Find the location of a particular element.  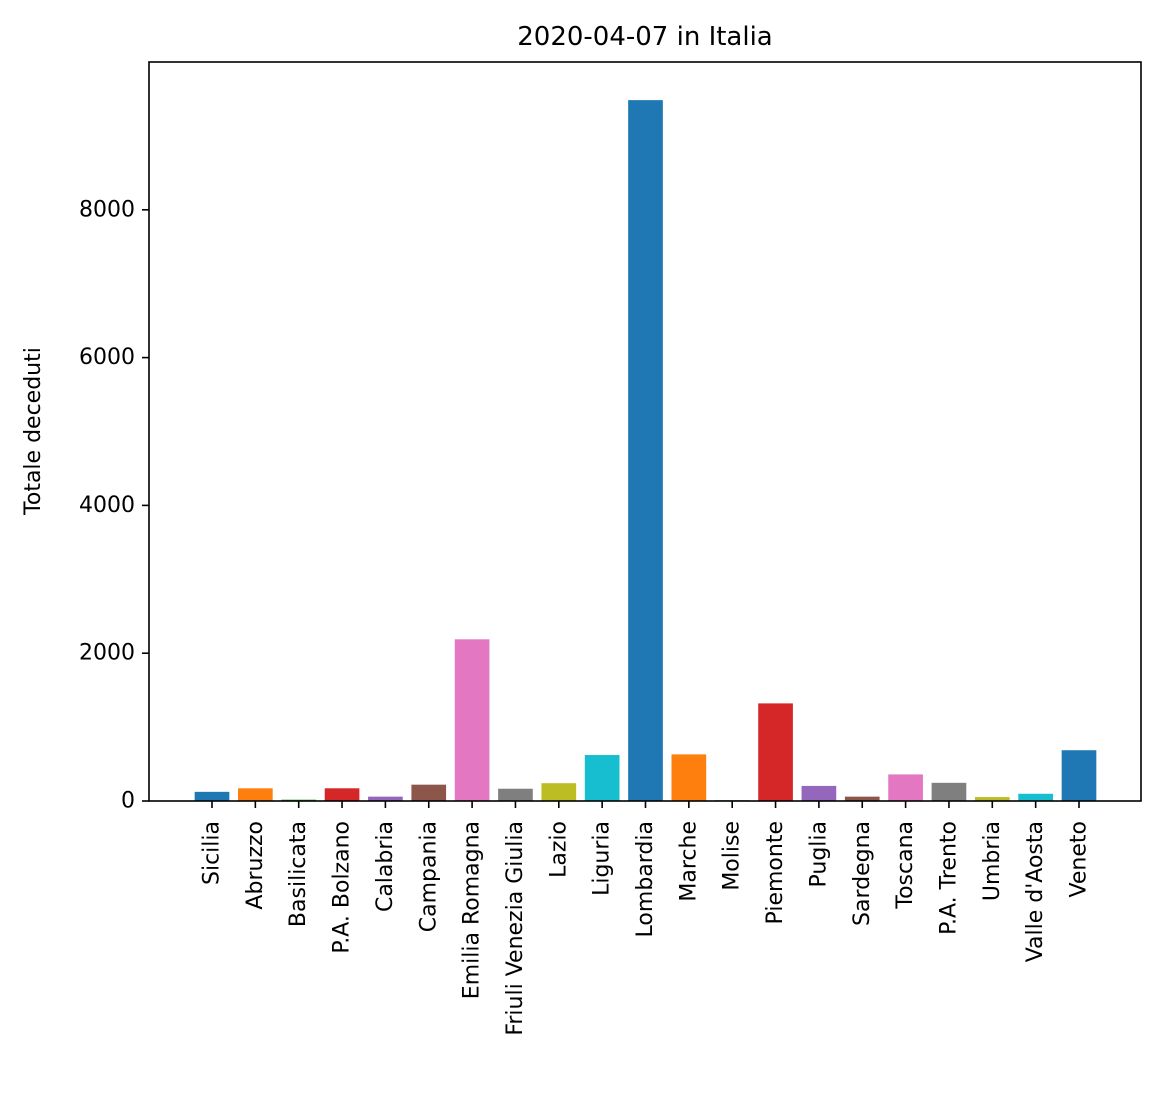

bar-campania is located at coordinates (429, 792).